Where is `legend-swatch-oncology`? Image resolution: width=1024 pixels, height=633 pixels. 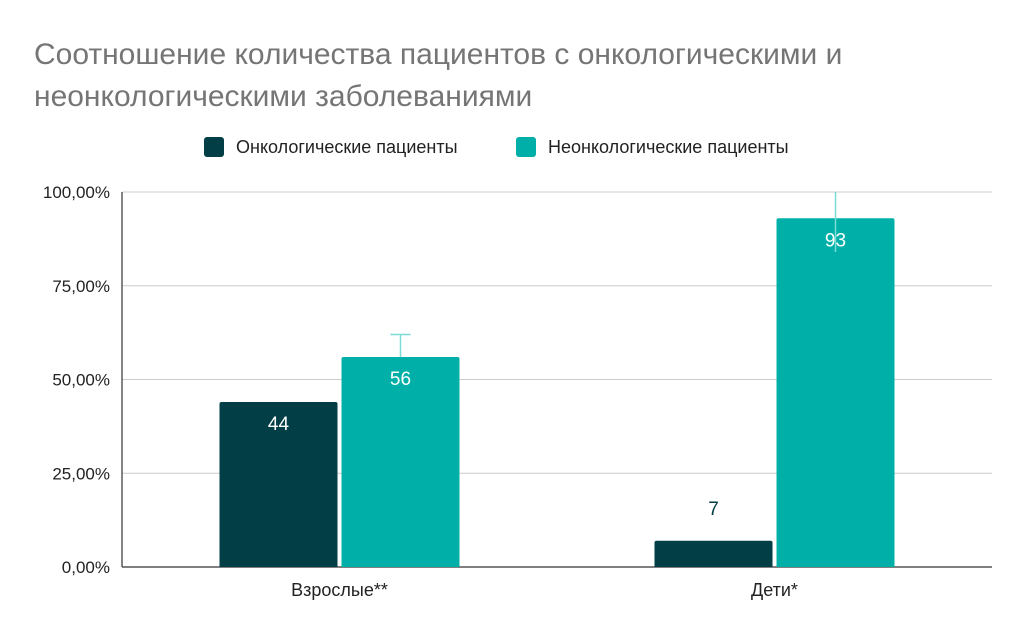
legend-swatch-oncology is located at coordinates (214, 147).